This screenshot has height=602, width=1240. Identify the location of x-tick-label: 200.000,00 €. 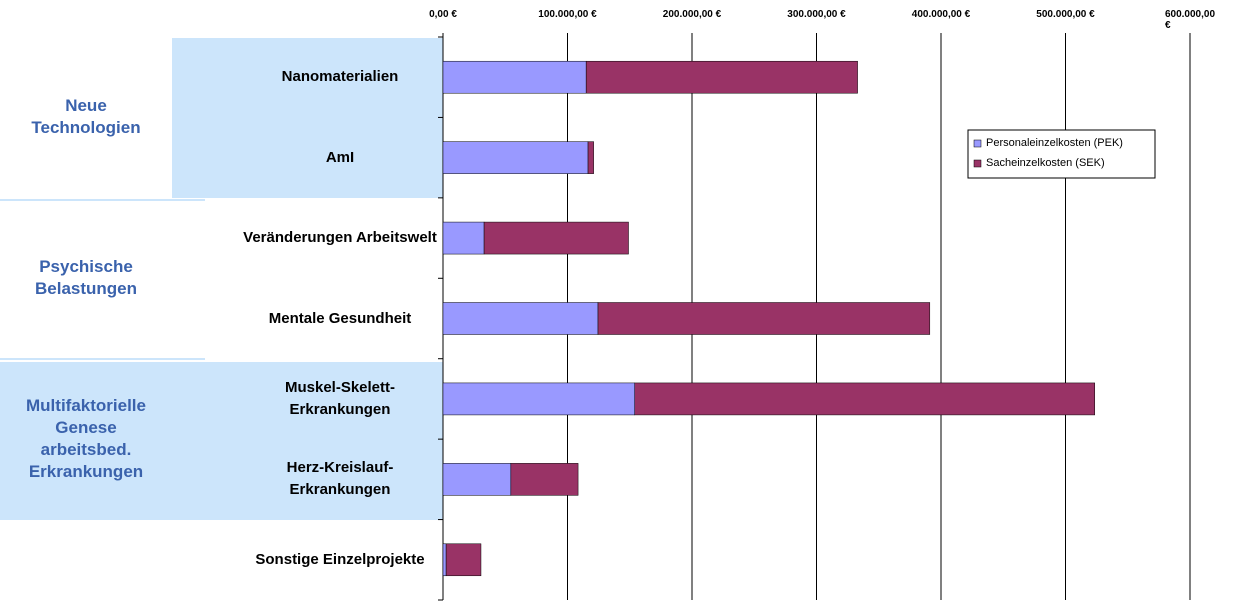
(692, 14).